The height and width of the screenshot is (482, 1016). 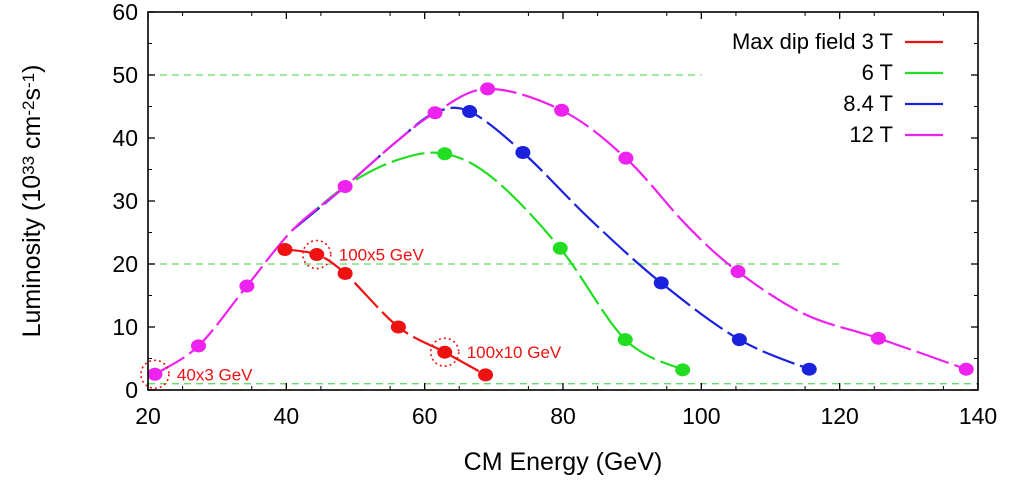 I want to click on y-axis-label-exp1: 33, so click(x=28, y=165).